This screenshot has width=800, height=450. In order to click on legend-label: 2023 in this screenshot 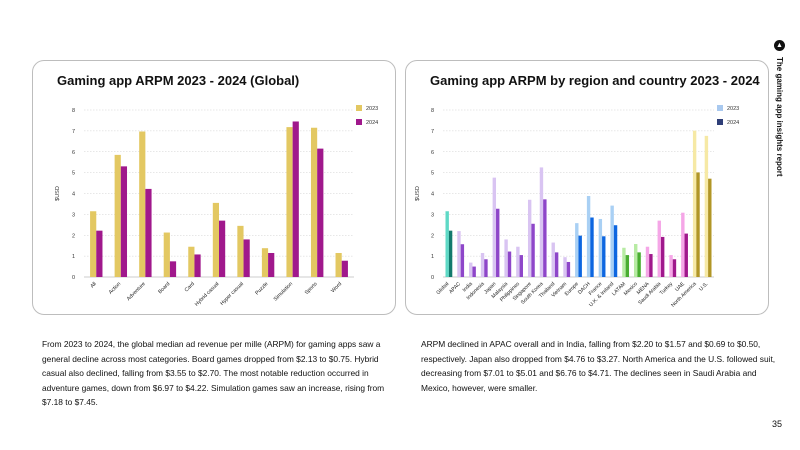, I will do `click(733, 109)`.